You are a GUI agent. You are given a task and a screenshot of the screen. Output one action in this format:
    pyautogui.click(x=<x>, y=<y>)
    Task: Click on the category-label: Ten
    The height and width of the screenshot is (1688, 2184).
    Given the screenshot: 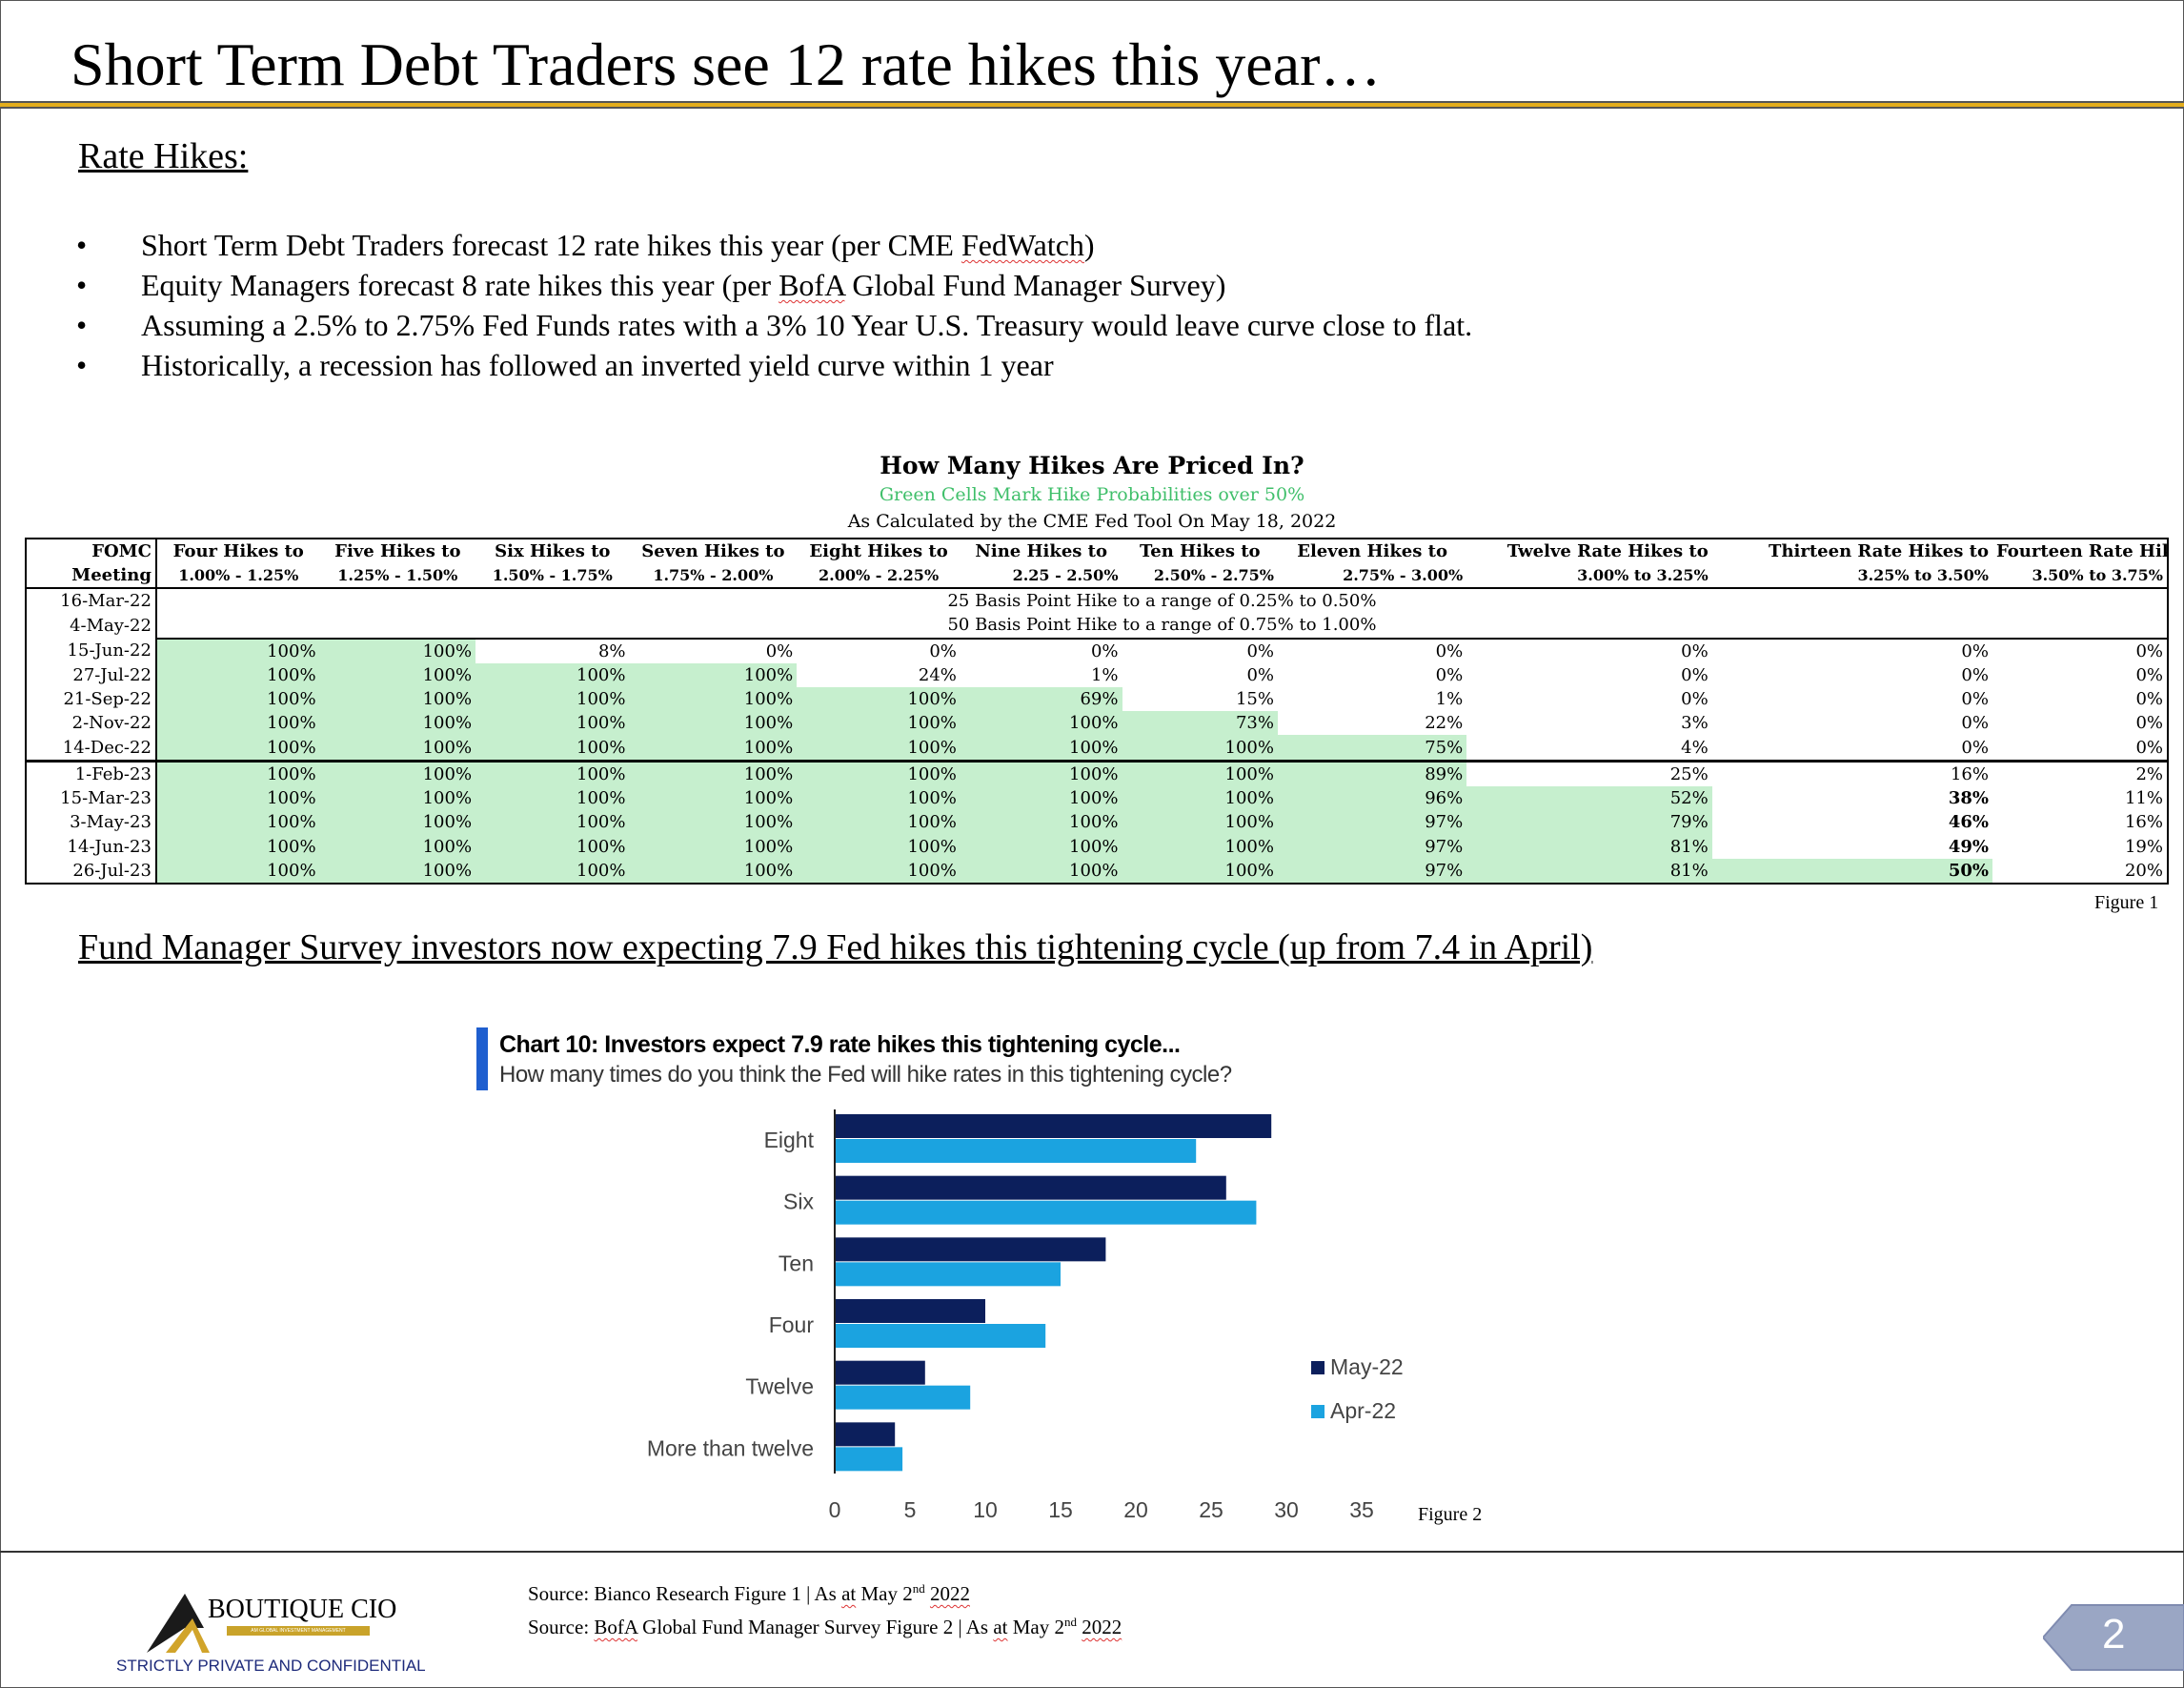 What is the action you would take?
    pyautogui.click(x=796, y=1263)
    